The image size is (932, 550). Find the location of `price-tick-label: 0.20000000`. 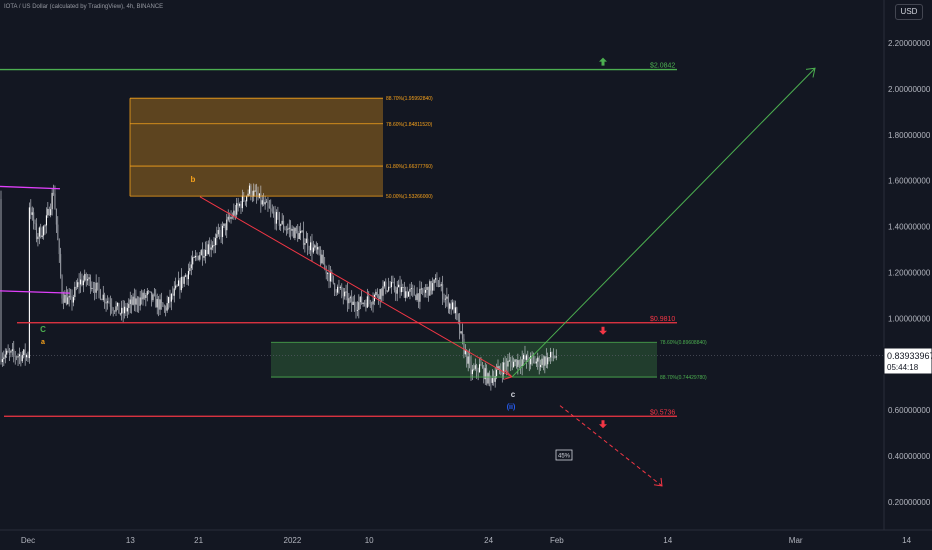

price-tick-label: 0.20000000 is located at coordinates (909, 502).